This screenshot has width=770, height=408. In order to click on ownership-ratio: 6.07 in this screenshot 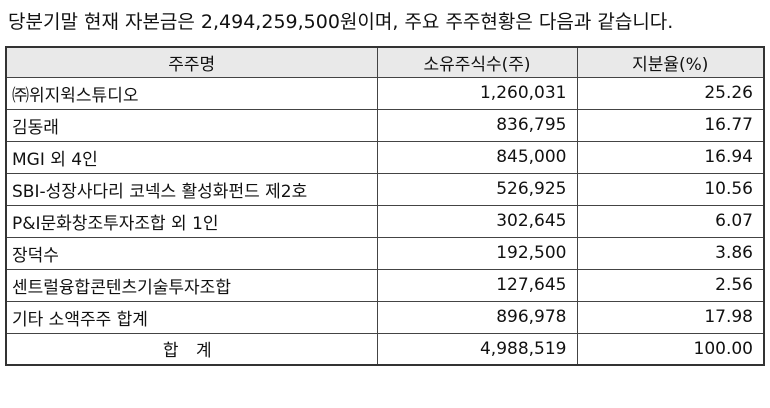, I will do `click(670, 221)`.